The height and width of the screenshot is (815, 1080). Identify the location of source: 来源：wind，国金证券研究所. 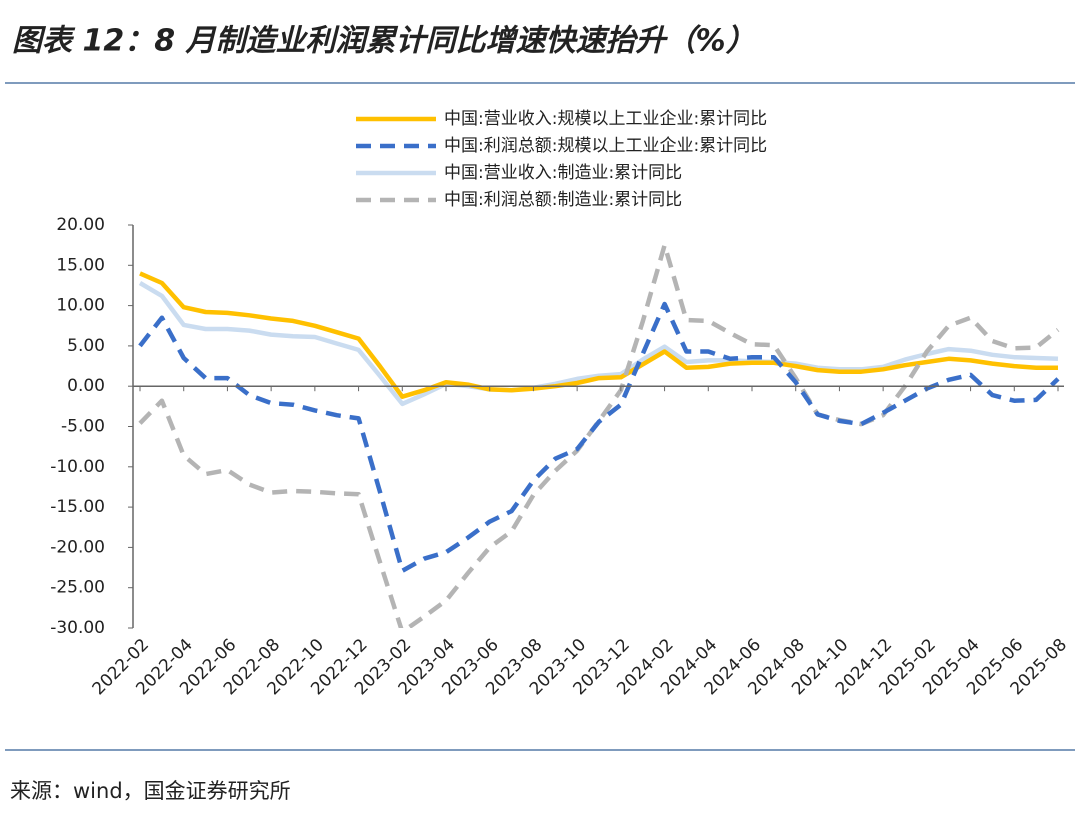
(150, 791).